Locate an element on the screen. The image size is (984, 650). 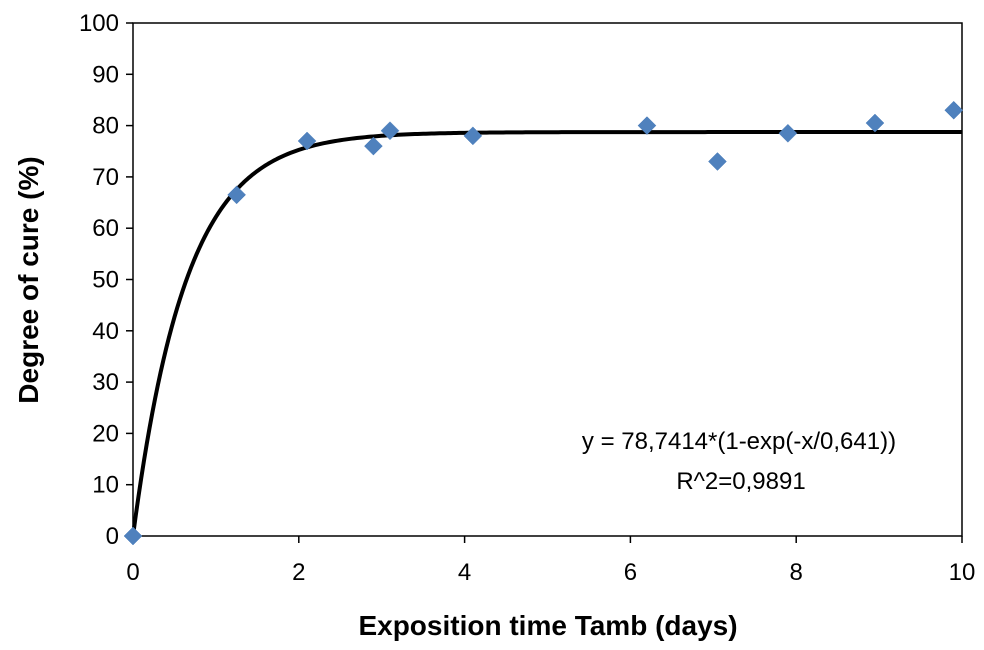
y-tick-label: 30 is located at coordinates (105, 382).